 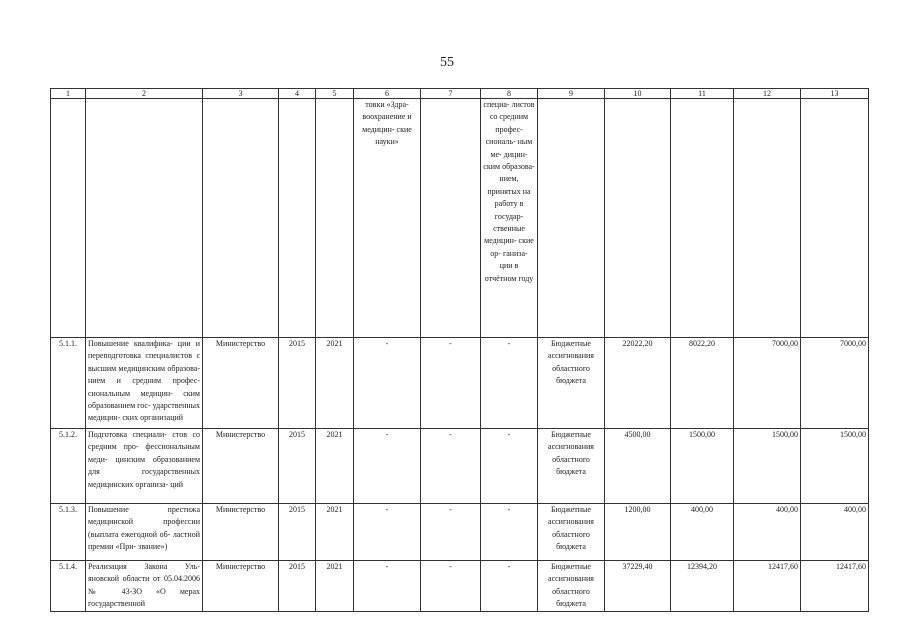 What do you see at coordinates (68, 586) in the screenshot?
I see `cell-num: 5.1.4.` at bounding box center [68, 586].